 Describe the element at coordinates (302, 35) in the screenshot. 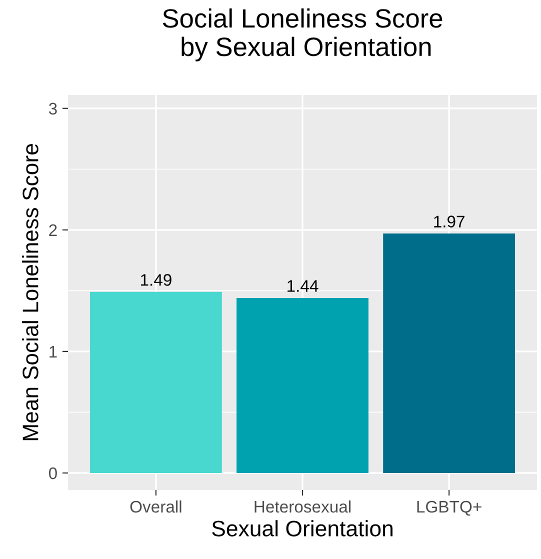

I see `chart-title: Social Loneliness Score by Sexual Orientation` at that location.